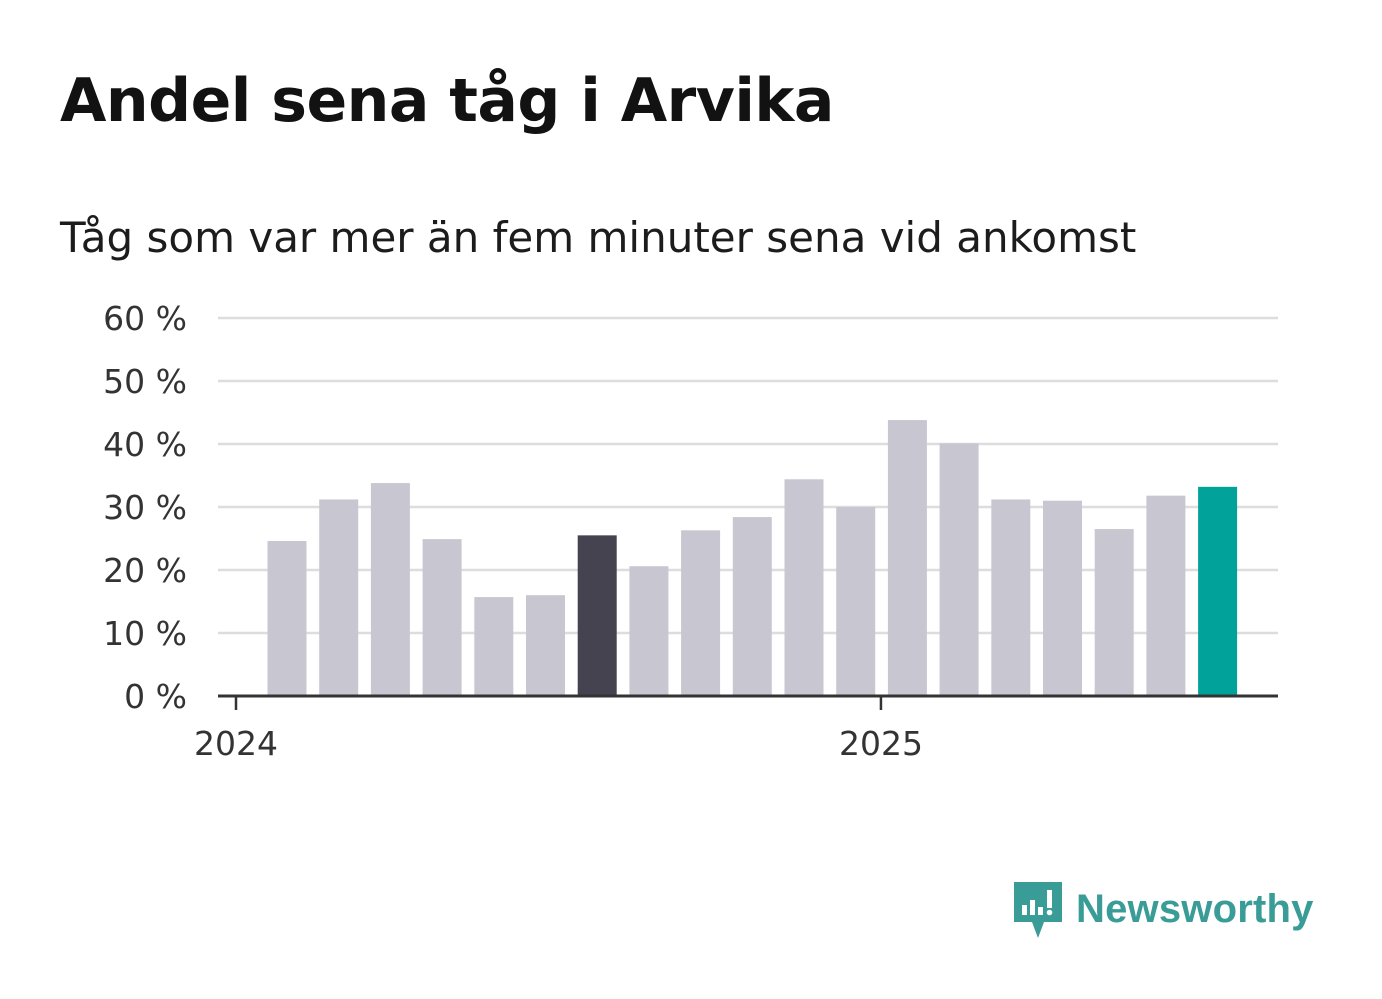  Describe the element at coordinates (145, 318) in the screenshot. I see `y-tick-label: 60 %` at that location.